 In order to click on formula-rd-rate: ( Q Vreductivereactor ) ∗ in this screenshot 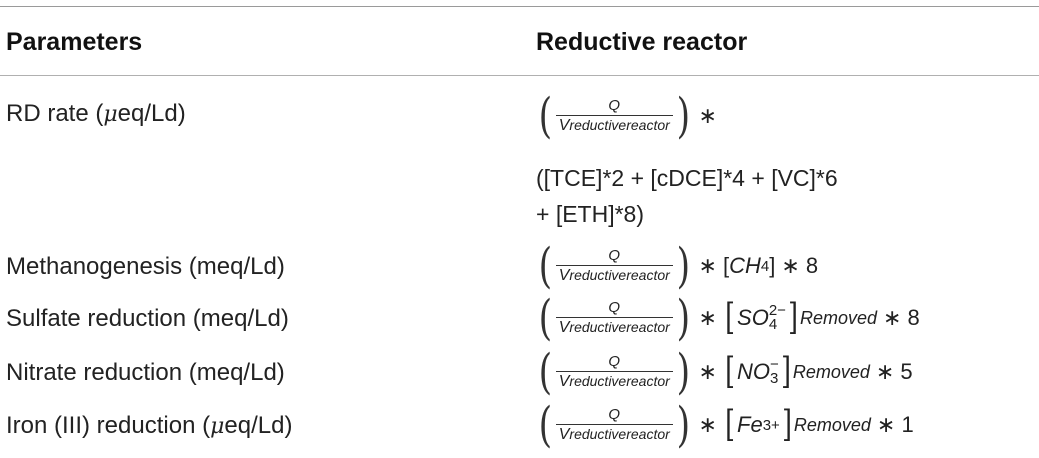, I will do `click(627, 116)`.